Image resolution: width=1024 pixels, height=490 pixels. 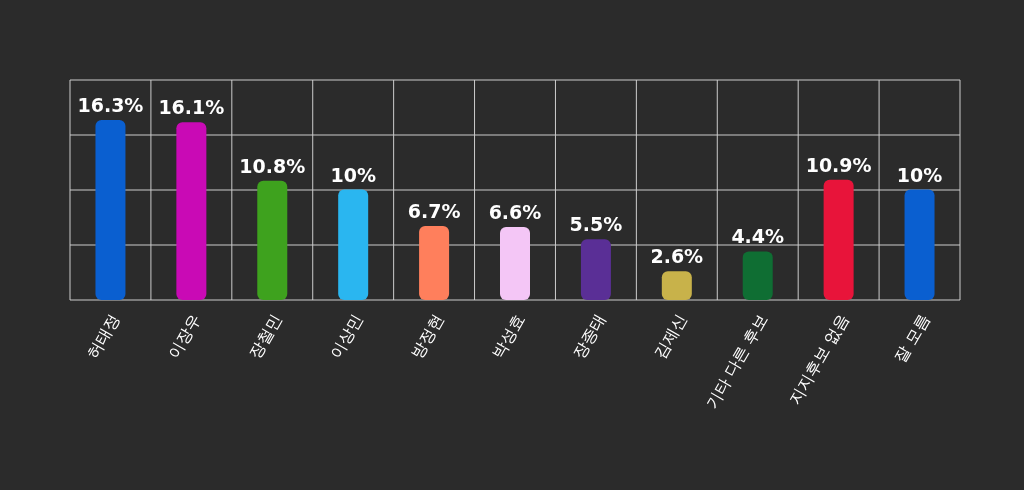 What do you see at coordinates (912, 338) in the screenshot?
I see `x-tick-label: 잘 모름` at bounding box center [912, 338].